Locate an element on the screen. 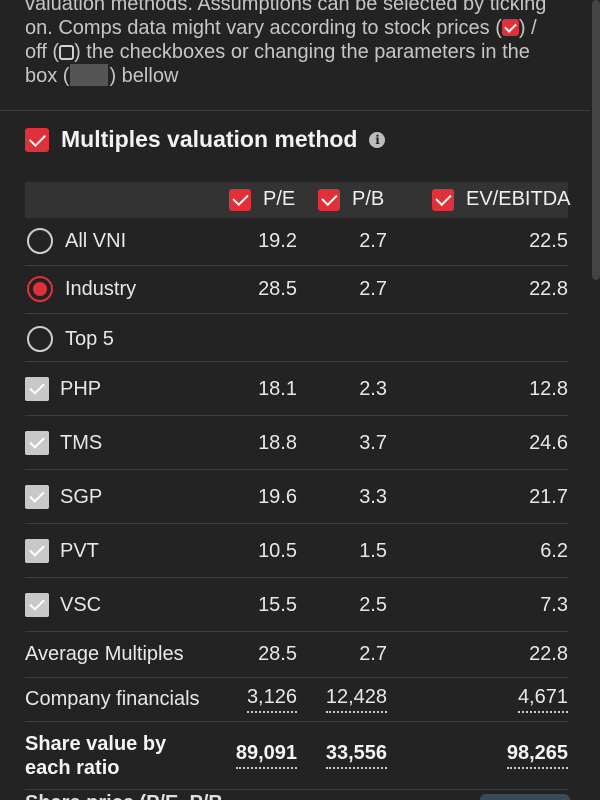 The image size is (600, 800). share-value-label: Share value by each ratio is located at coordinates (96, 756).